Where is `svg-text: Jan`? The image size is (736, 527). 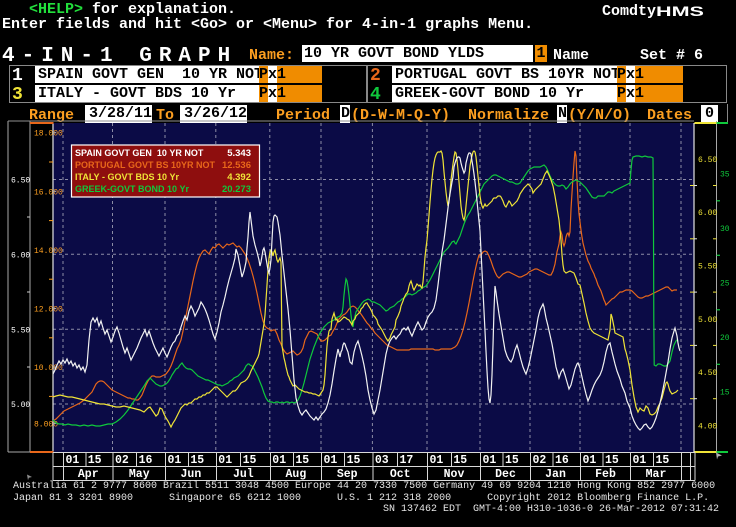
svg-text: Jan is located at coordinates (555, 474).